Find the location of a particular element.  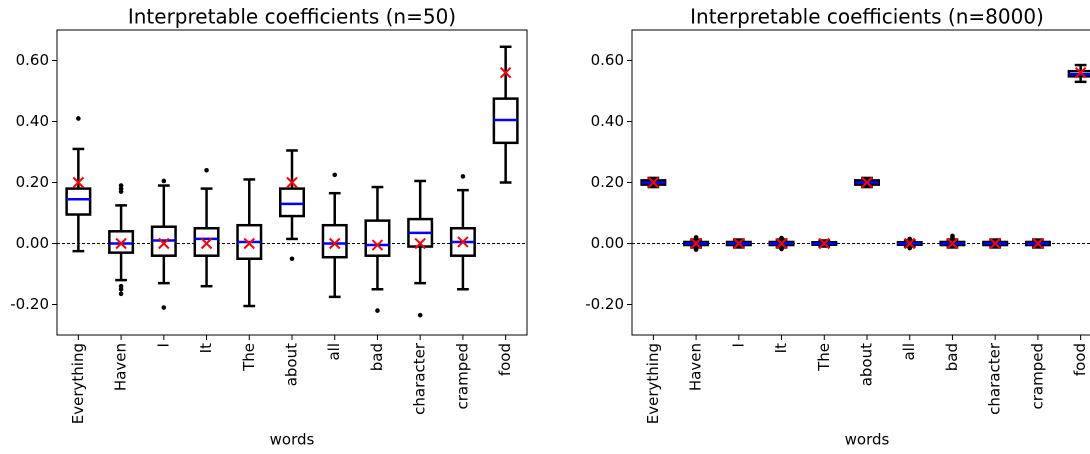

chart-title: Interpretable coefficients (n=8000) is located at coordinates (867, 17).